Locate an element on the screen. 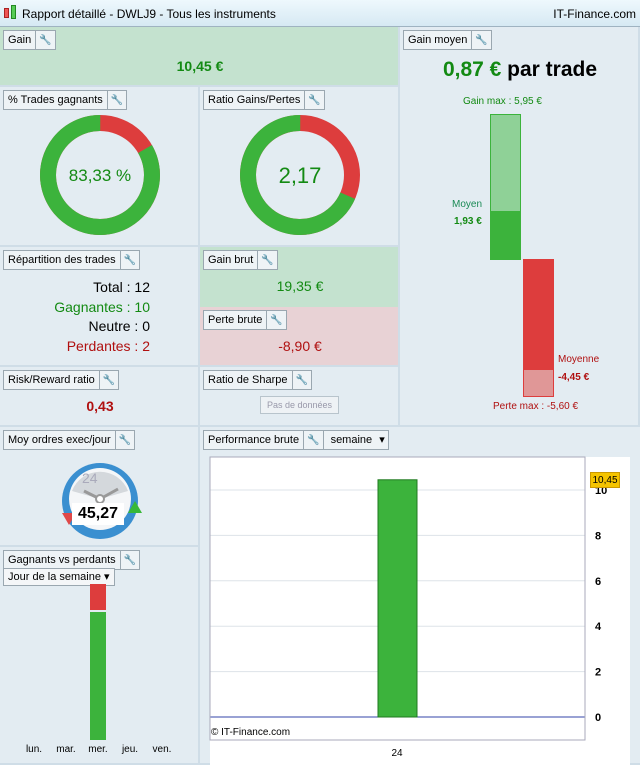 The height and width of the screenshot is (765, 640). perte-max-label: Perte max : -5,60 € is located at coordinates (536, 406).